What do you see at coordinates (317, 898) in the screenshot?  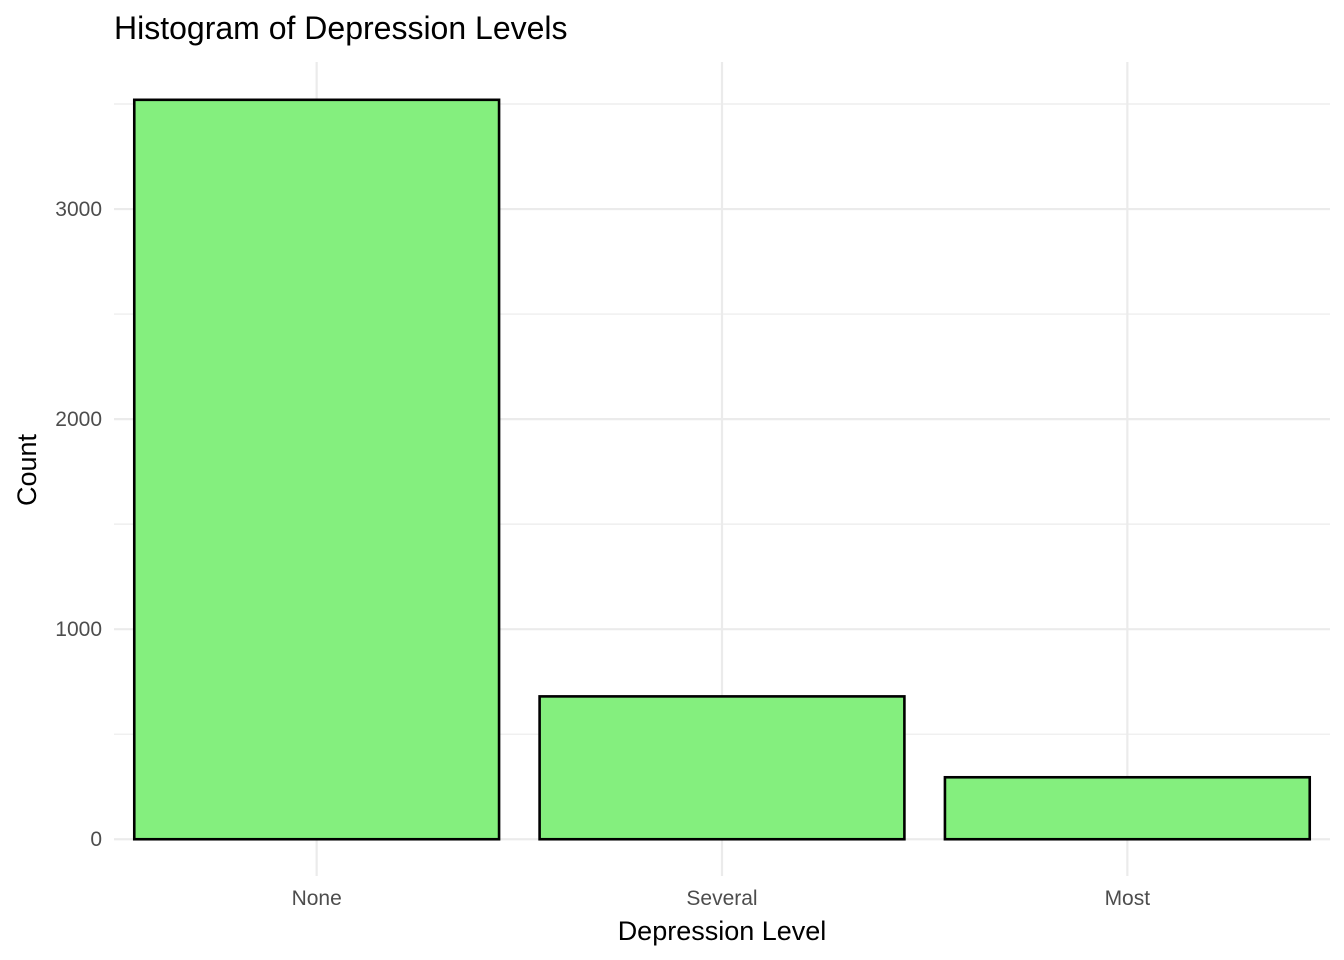 I see `x-tick-label: None` at bounding box center [317, 898].